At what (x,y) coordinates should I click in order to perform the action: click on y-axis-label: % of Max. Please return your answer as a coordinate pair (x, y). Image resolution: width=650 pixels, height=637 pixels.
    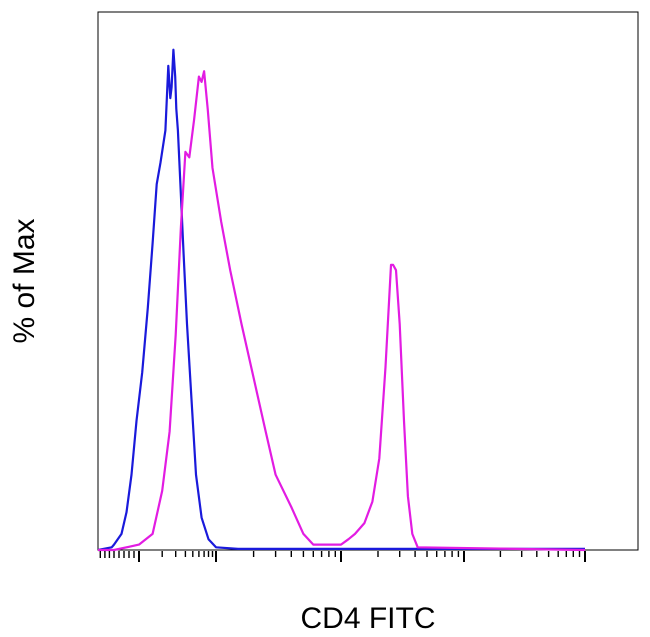
    Looking at the image, I should click on (24, 280).